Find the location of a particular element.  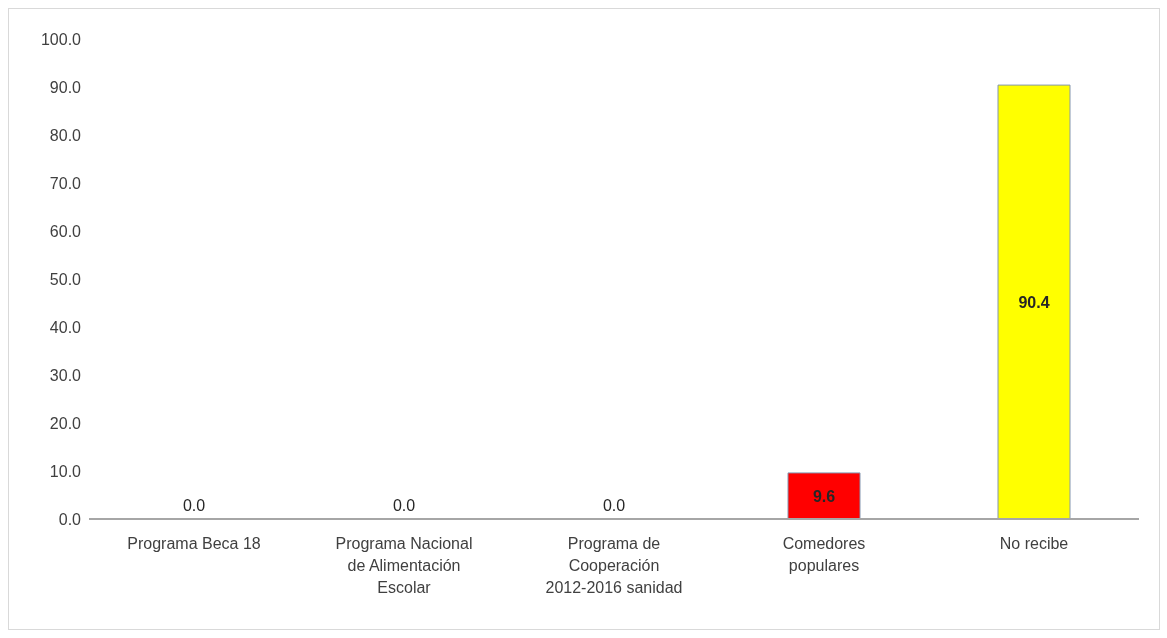

y-tick-label: 10.0 is located at coordinates (65, 471).